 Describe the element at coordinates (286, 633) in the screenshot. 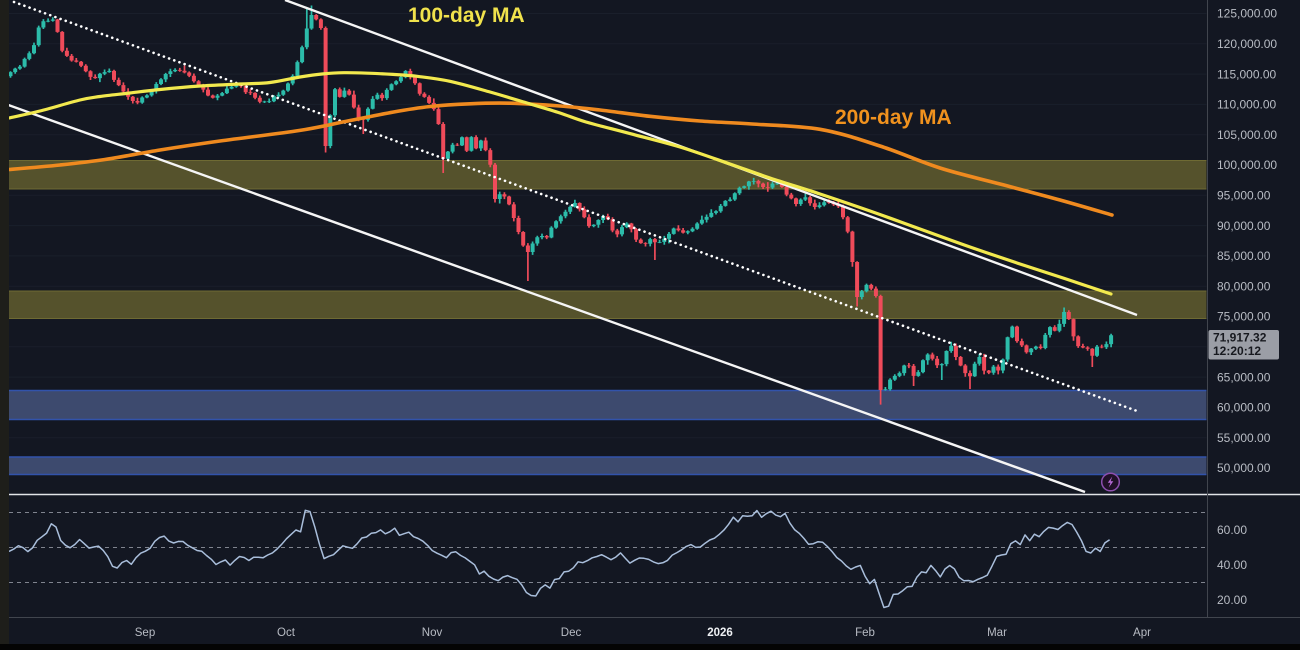

I see `svg-text: Oct` at that location.